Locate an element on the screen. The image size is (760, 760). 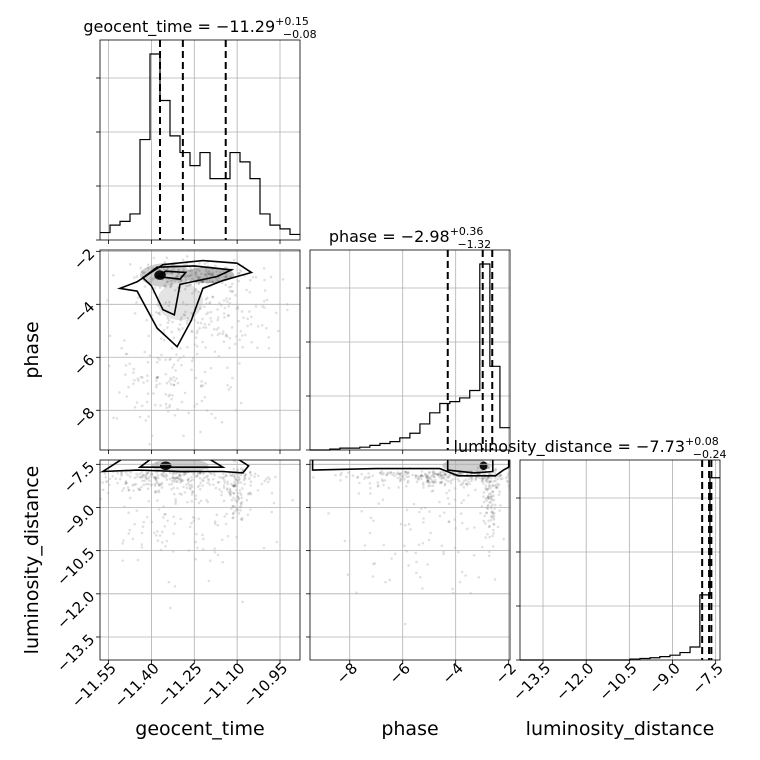
x-tick-label: −6 is located at coordinates (400, 673).